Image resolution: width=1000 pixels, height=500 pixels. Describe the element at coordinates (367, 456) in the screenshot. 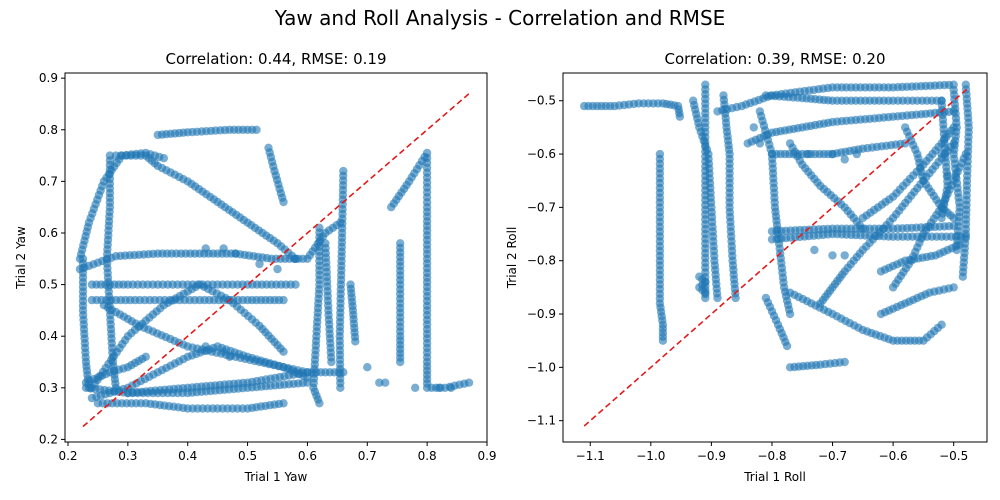

I see `x-tick-label: 0.7` at that location.